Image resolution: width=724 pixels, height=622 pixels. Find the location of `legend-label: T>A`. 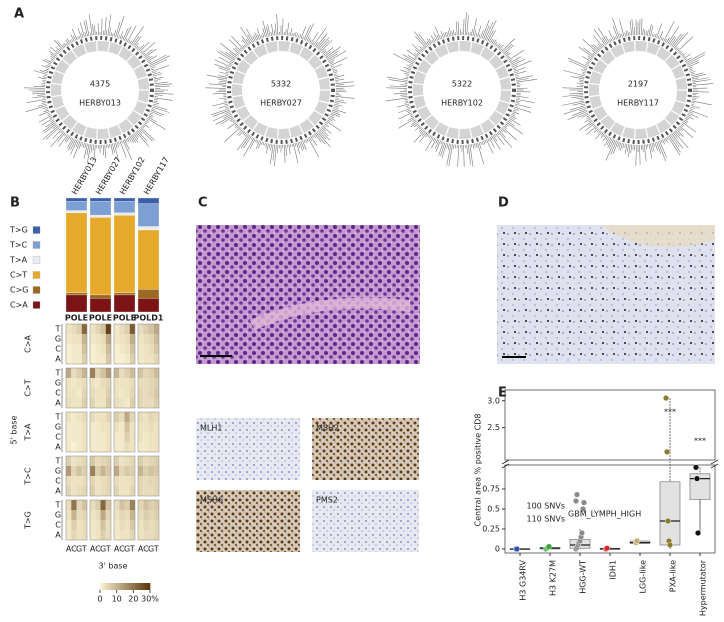

legend-label: T>A is located at coordinates (18, 260).